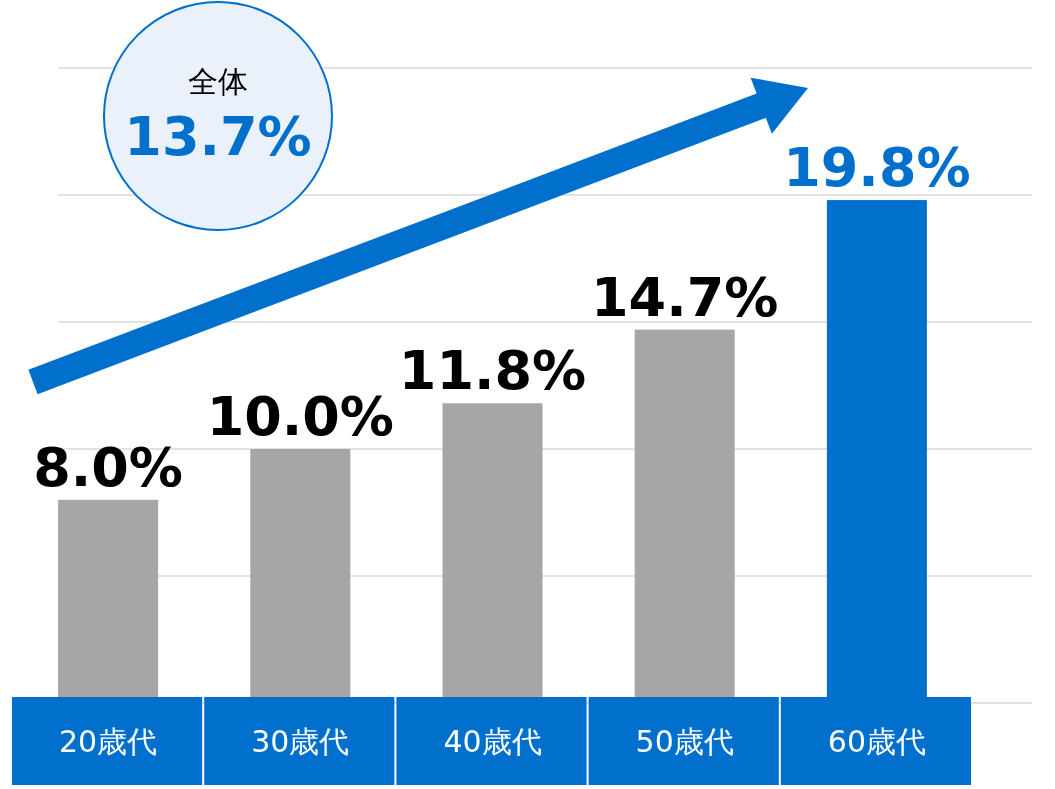 The image size is (1055, 789). What do you see at coordinates (218, 136) in the screenshot?
I see `annotation: 13.7%` at bounding box center [218, 136].